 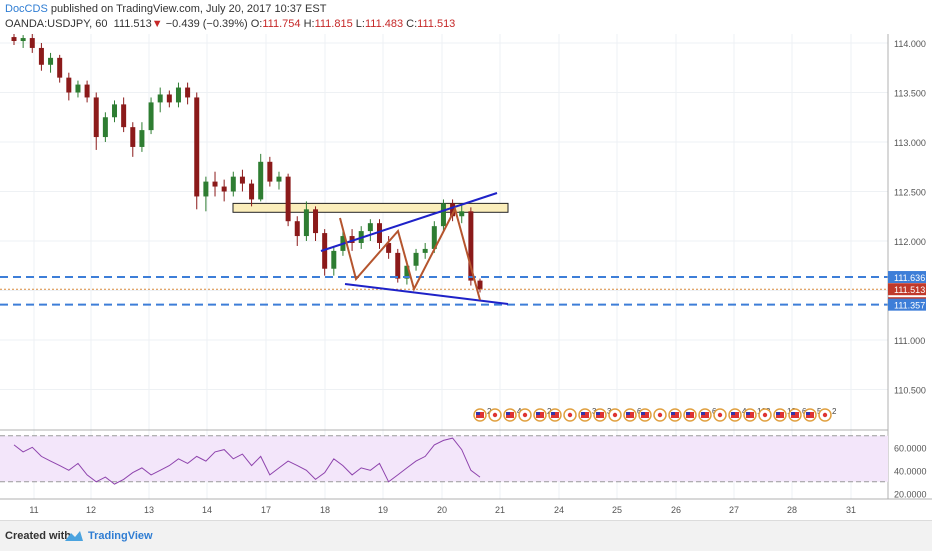 What do you see at coordinates (256, 24) in the screenshot?
I see `open-label: O:` at bounding box center [256, 24].